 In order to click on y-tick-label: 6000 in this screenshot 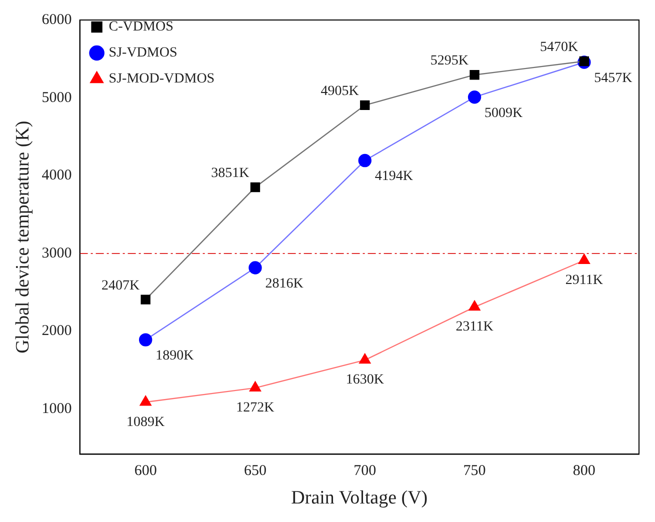, I will do `click(57, 20)`.